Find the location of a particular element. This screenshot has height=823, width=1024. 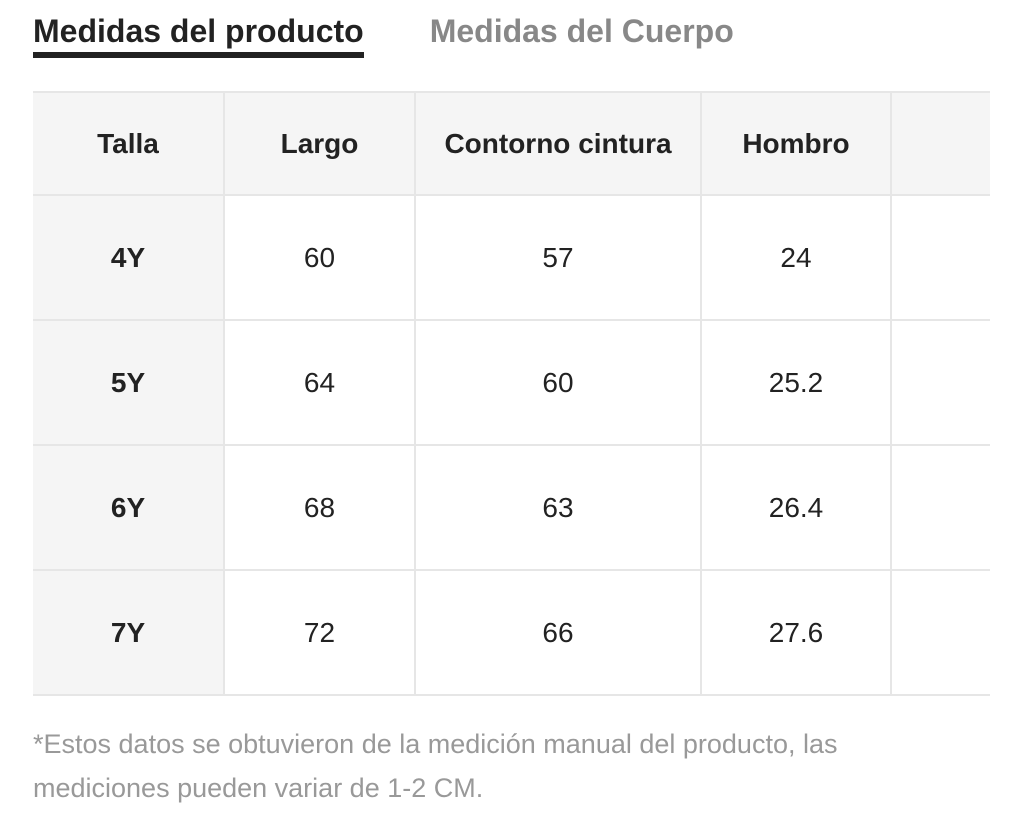

size-cell: 6Y is located at coordinates (129, 507).